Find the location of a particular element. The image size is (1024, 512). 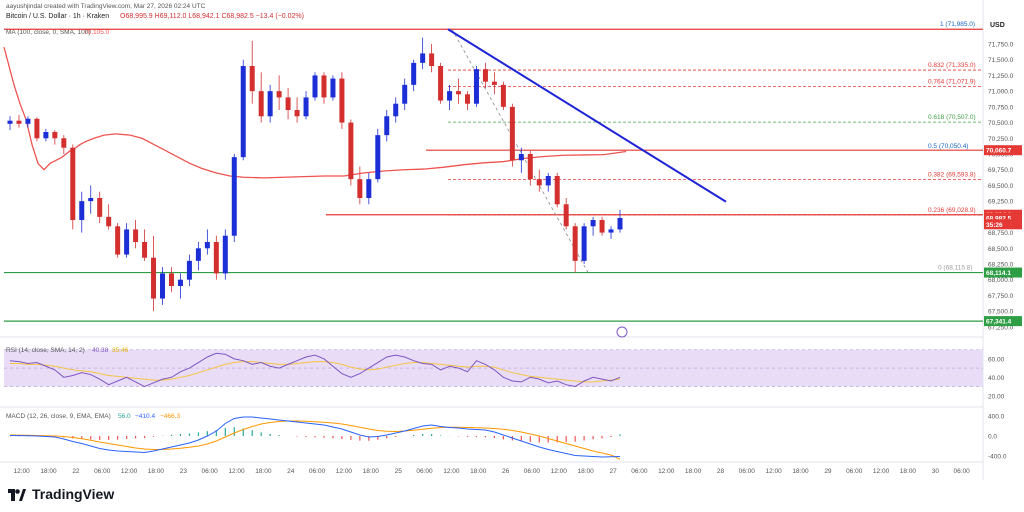

fib-level-label: 0.832 (71,335.0) is located at coordinates (952, 65).